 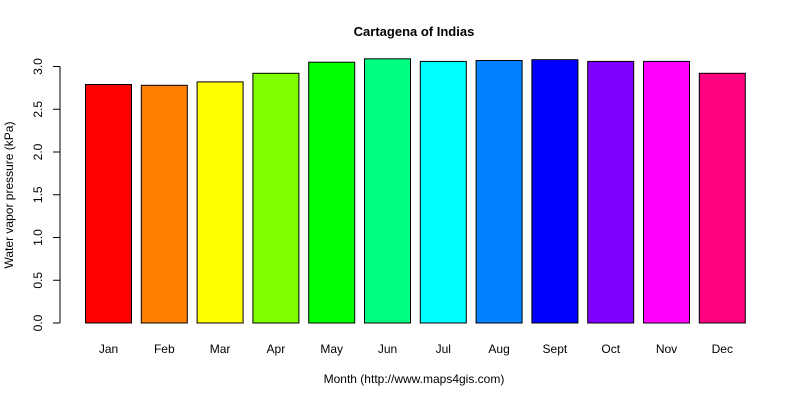 What do you see at coordinates (555, 191) in the screenshot?
I see `bar-sept` at bounding box center [555, 191].